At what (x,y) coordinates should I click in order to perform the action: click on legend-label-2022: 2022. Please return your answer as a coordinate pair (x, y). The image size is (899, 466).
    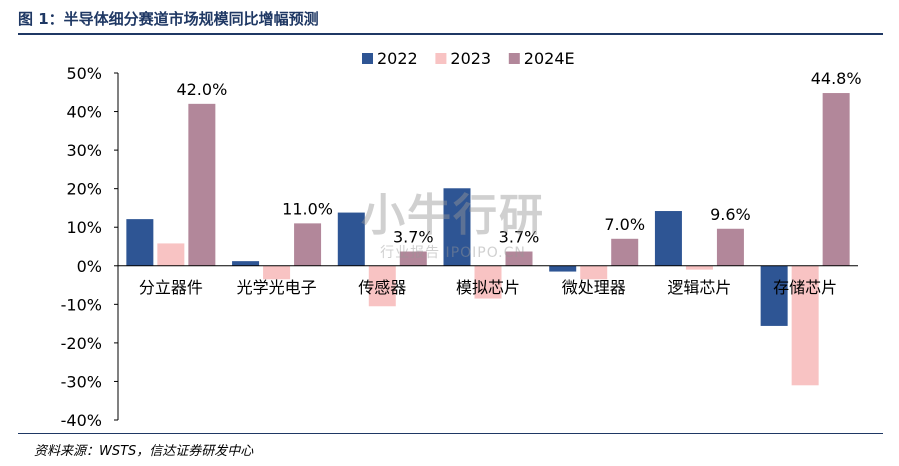
    Looking at the image, I should click on (397, 58).